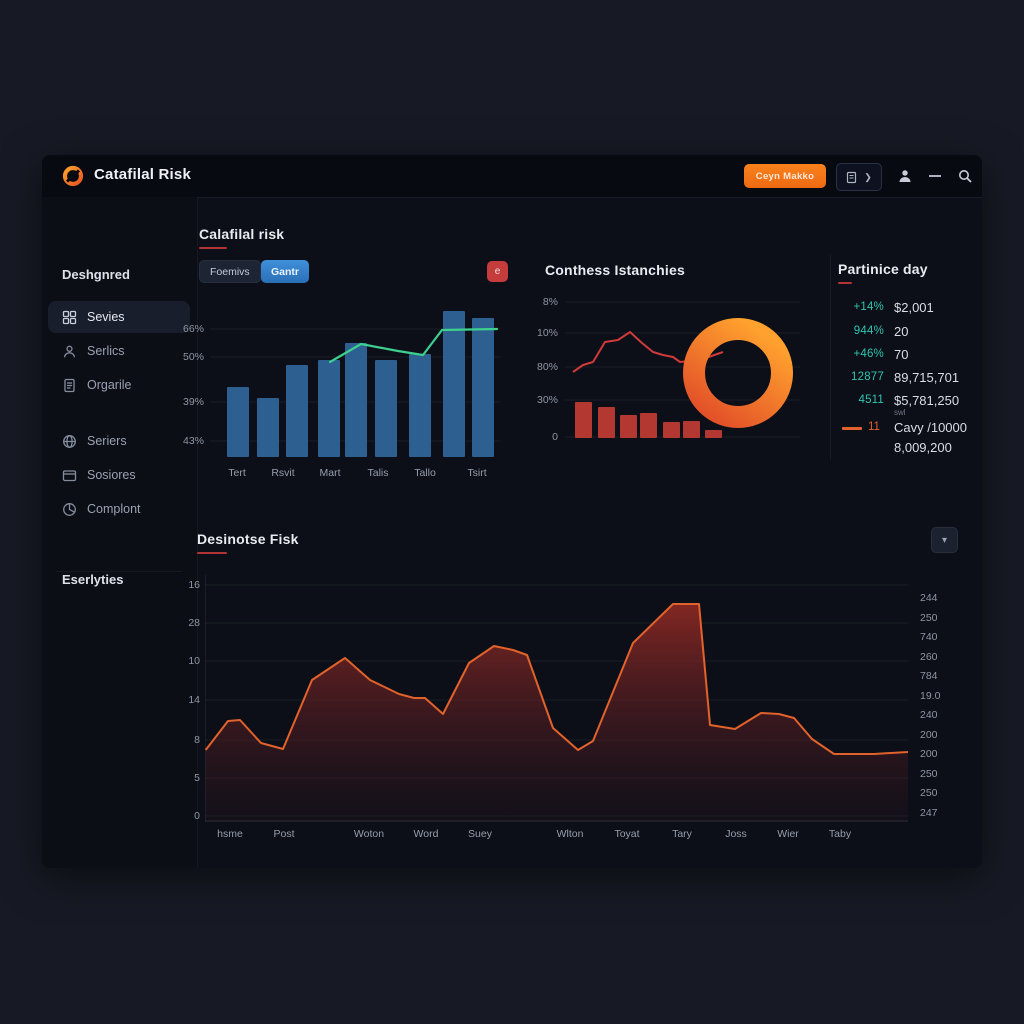 The width and height of the screenshot is (1024, 1024). Describe the element at coordinates (845, 283) in the screenshot. I see `stats-title-underline` at that location.